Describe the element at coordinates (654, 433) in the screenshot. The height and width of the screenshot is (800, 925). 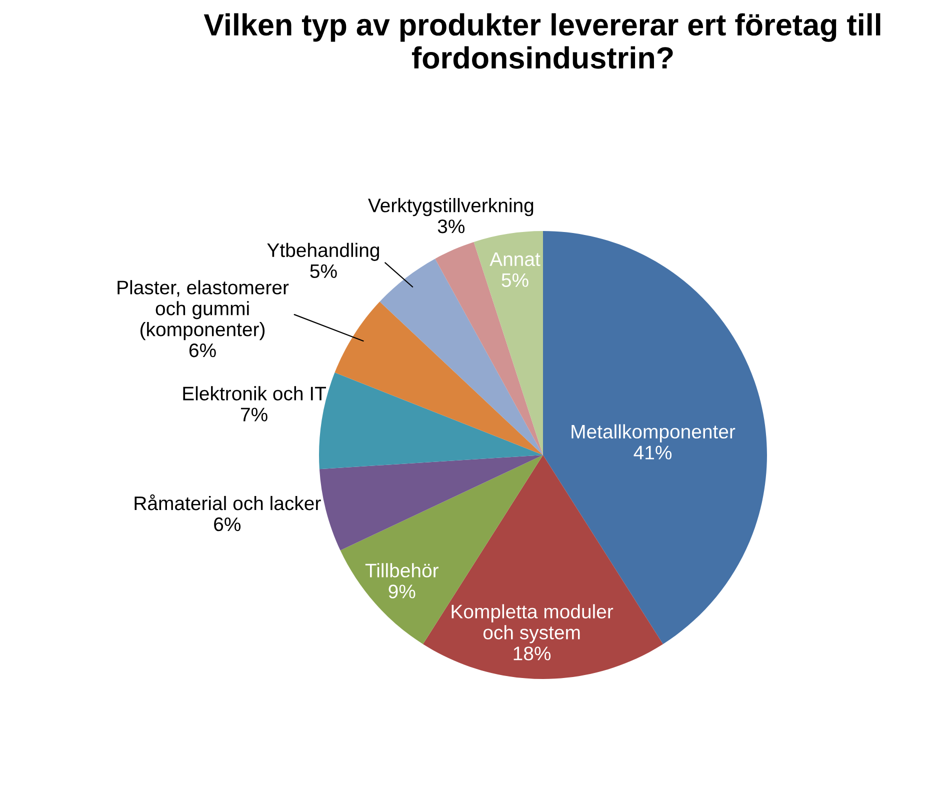
I see `slice-label: Metallkomponenter` at that location.